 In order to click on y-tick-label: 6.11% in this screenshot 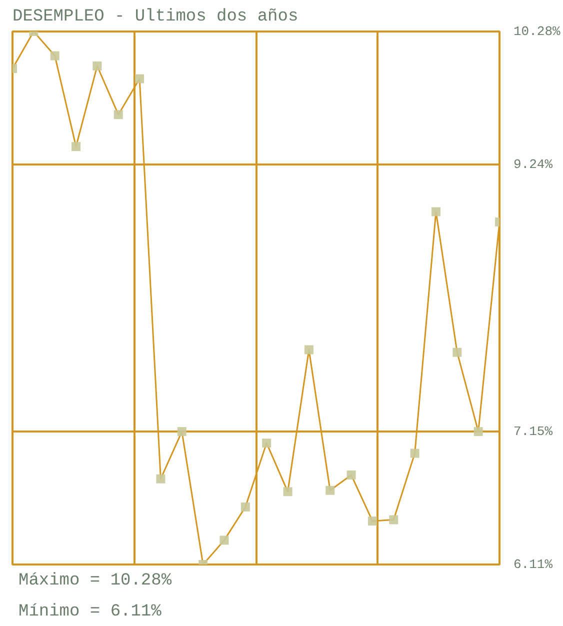, I will do `click(533, 564)`.